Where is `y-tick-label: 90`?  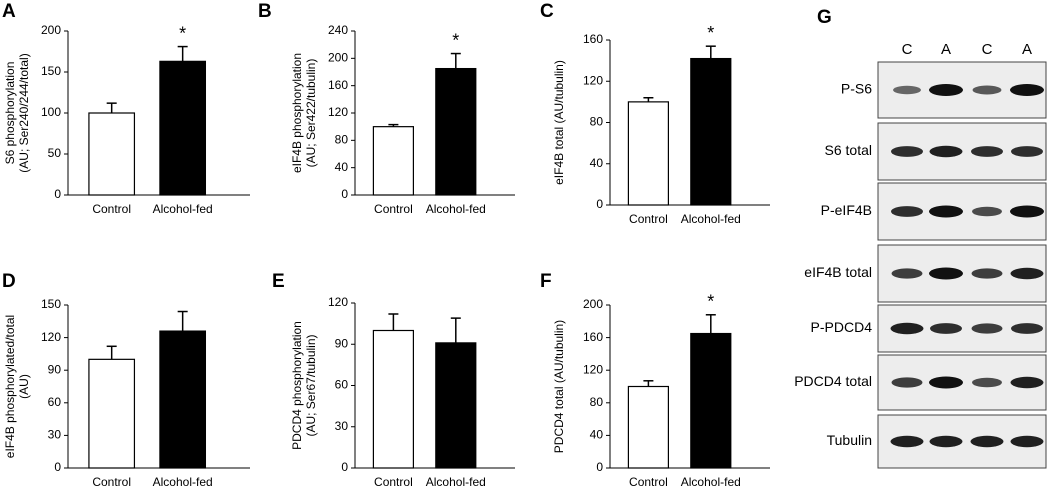 y-tick-label: 90 is located at coordinates (55, 369).